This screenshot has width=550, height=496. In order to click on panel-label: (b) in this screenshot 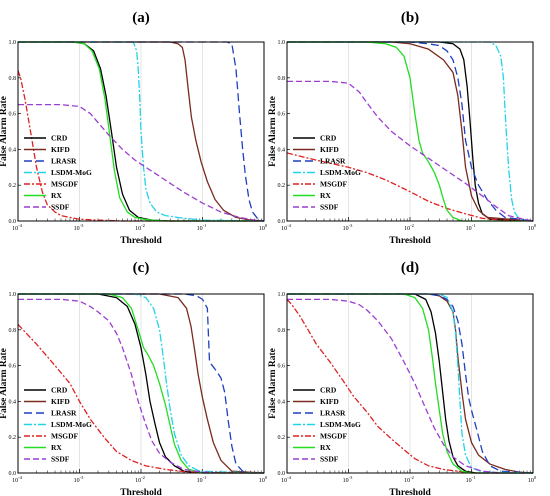, I will do `click(410, 18)`.